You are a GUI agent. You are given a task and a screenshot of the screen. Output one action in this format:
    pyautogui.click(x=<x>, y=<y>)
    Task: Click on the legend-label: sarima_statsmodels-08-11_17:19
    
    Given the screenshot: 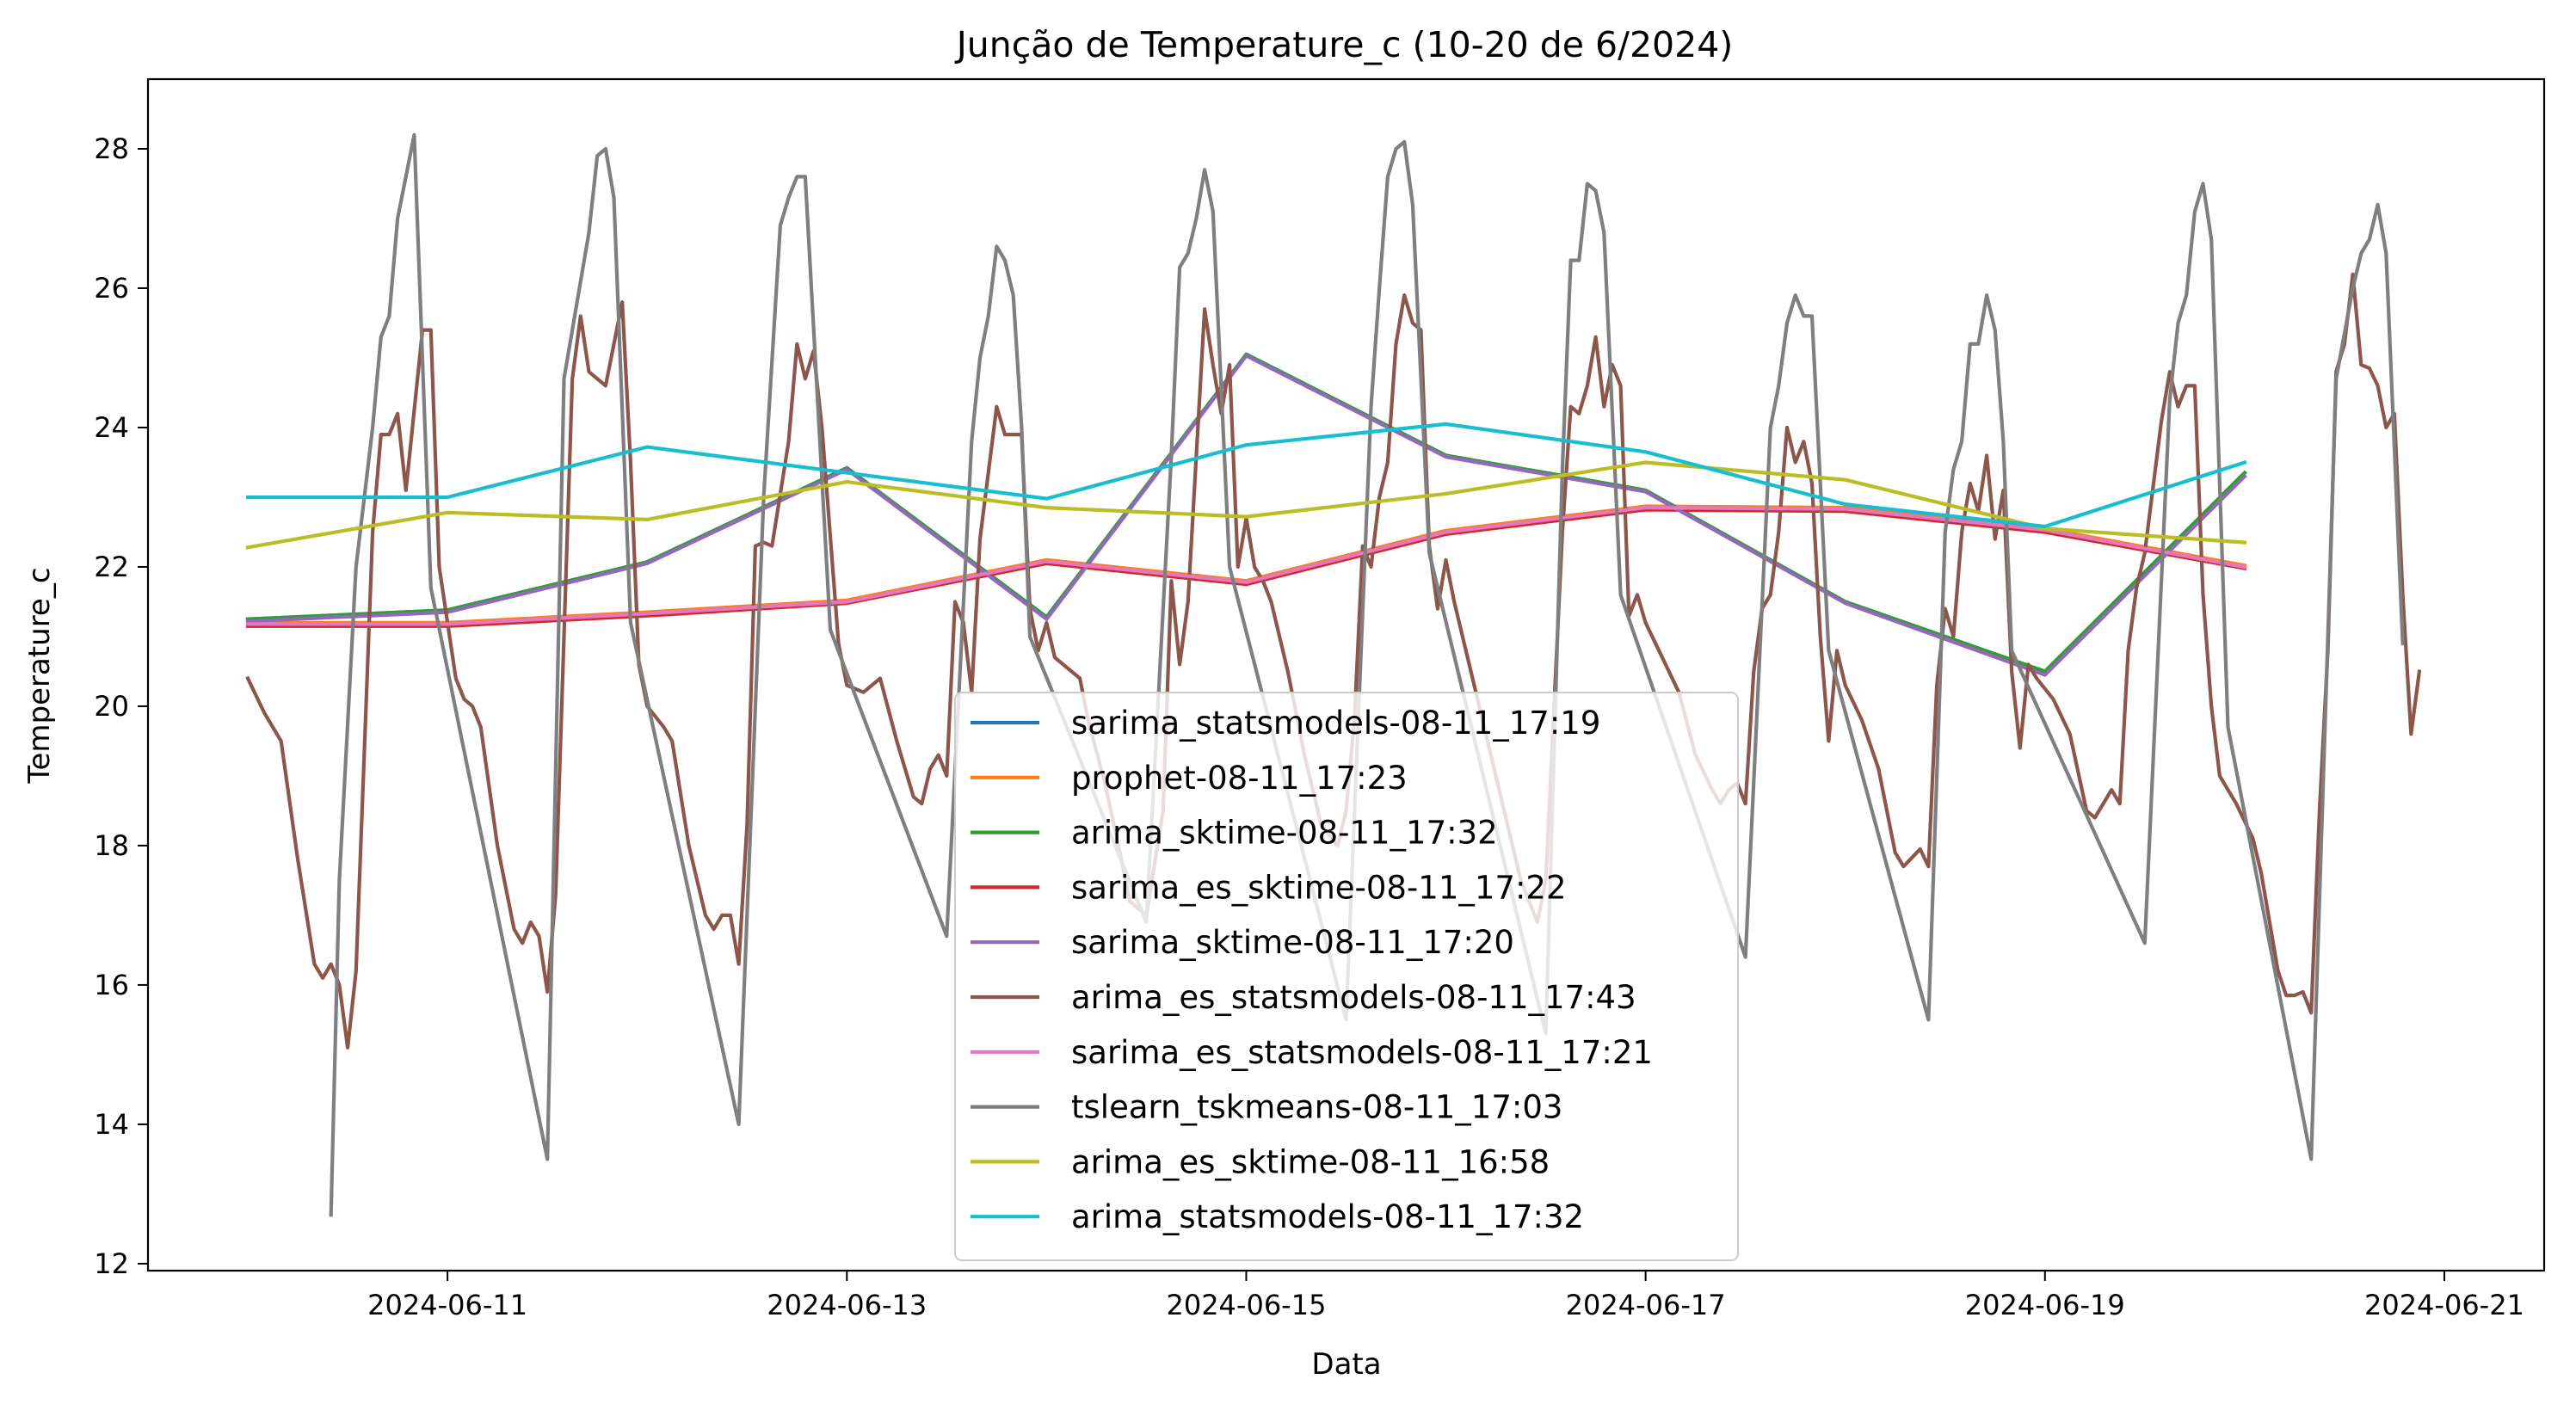 What is the action you would take?
    pyautogui.click(x=1336, y=723)
    